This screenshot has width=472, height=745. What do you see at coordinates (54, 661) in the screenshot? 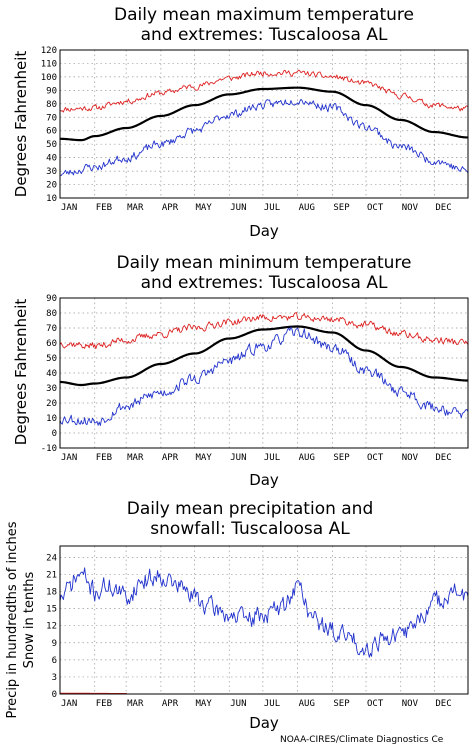
I see `y-tick-label: 6` at bounding box center [54, 661].